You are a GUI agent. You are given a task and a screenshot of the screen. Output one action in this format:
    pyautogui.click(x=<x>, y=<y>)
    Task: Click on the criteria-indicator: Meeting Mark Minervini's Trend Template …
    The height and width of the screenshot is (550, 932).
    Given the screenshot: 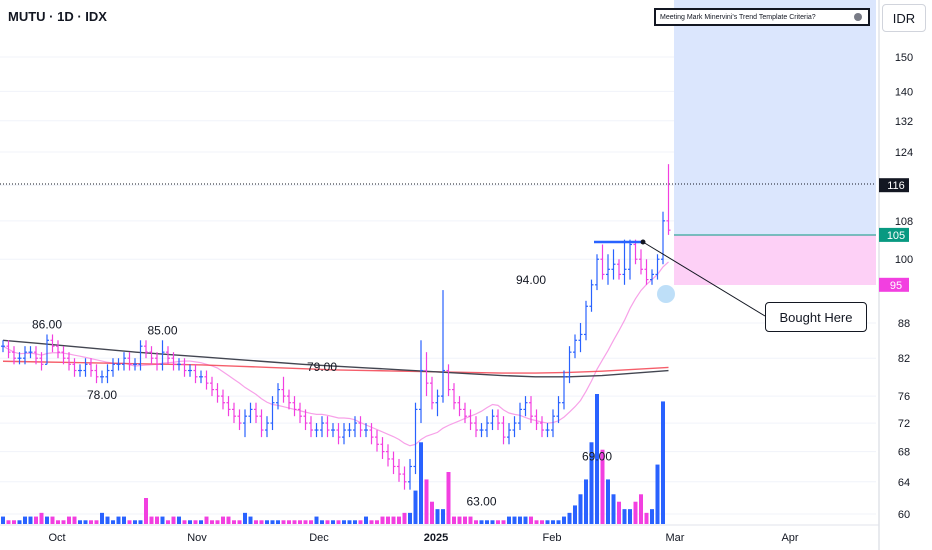 What is the action you would take?
    pyautogui.click(x=762, y=17)
    